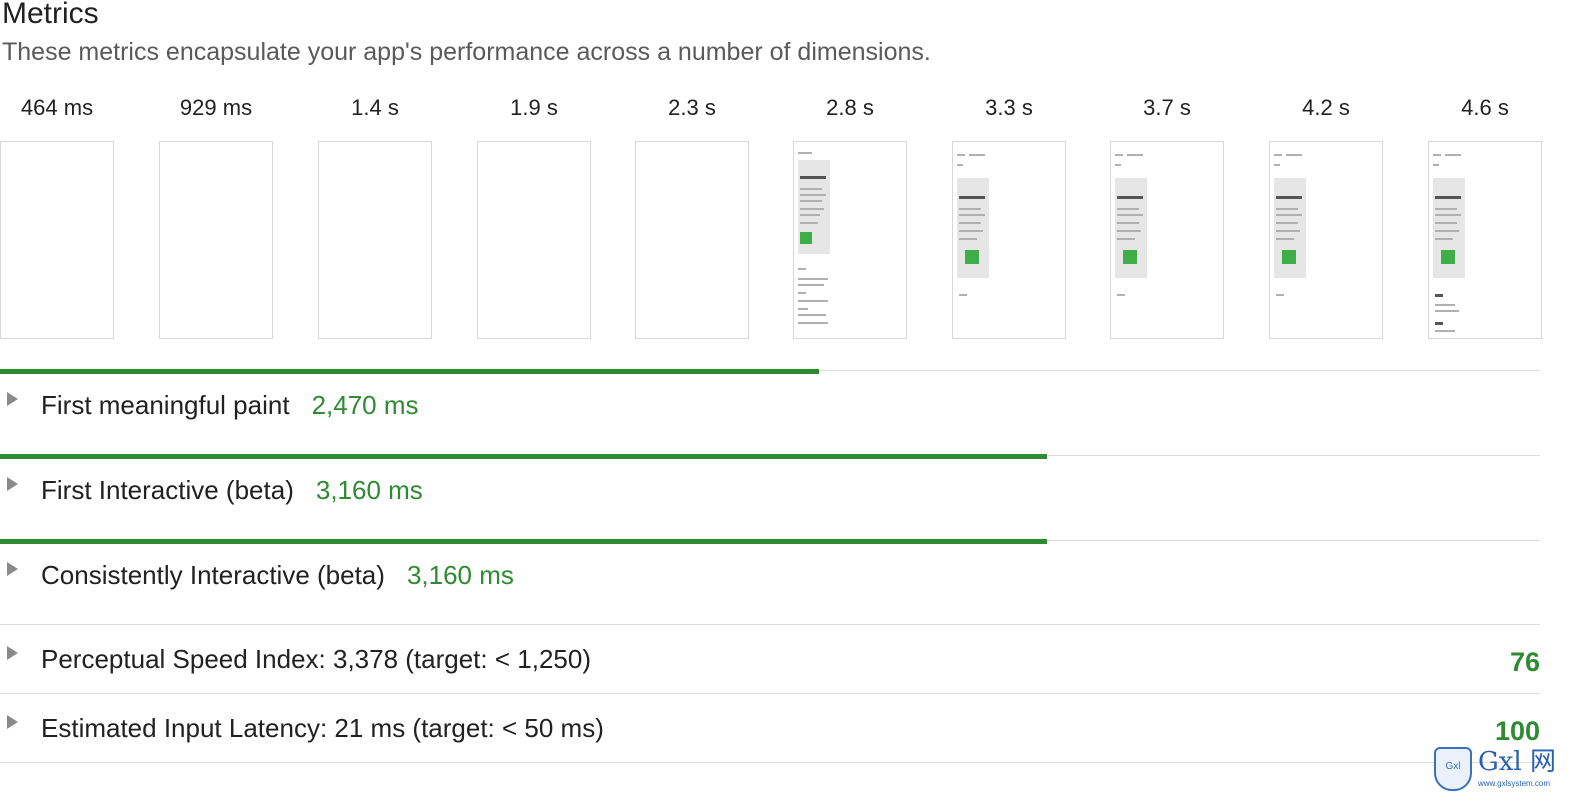 Image resolution: width=1589 pixels, height=803 pixels. What do you see at coordinates (534, 107) in the screenshot?
I see `frame-time-label: 1.9 s` at bounding box center [534, 107].